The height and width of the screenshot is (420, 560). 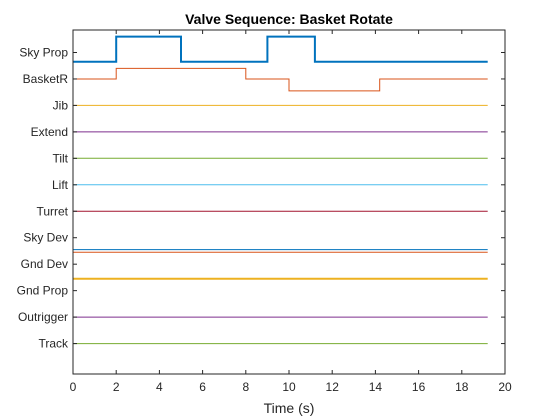 What do you see at coordinates (333, 387) in the screenshot?
I see `x-tick-label: 12` at bounding box center [333, 387].